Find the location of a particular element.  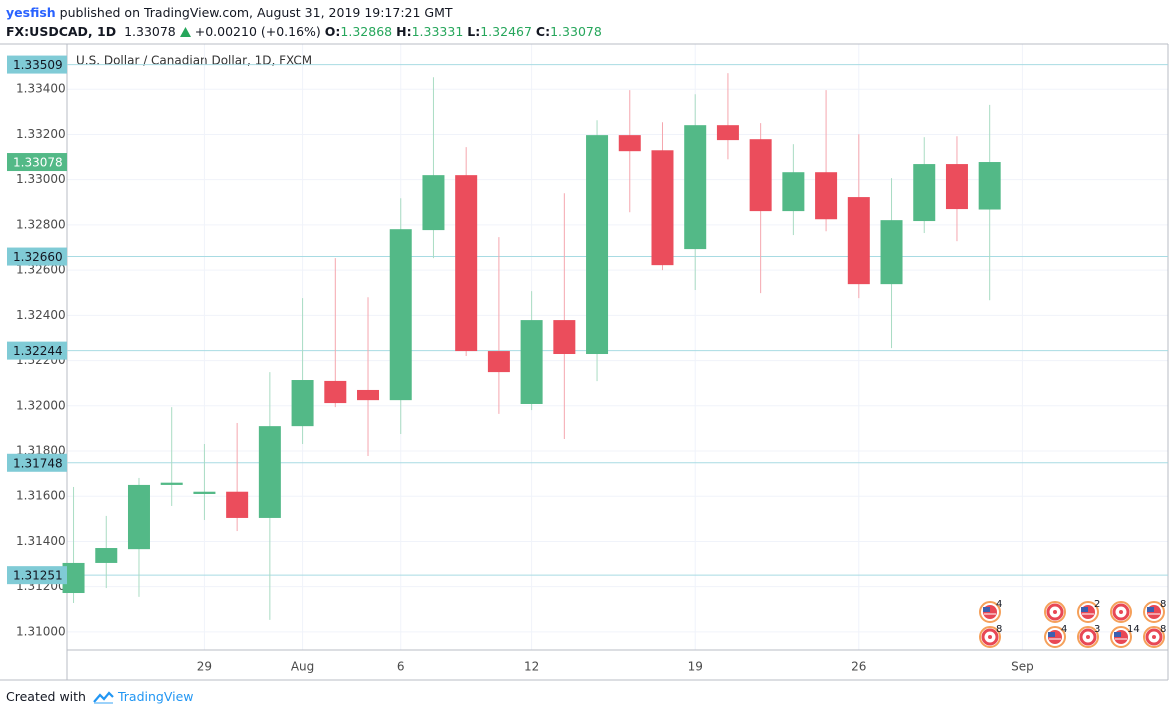

y-tick-label: 1.31400 is located at coordinates (41, 541).